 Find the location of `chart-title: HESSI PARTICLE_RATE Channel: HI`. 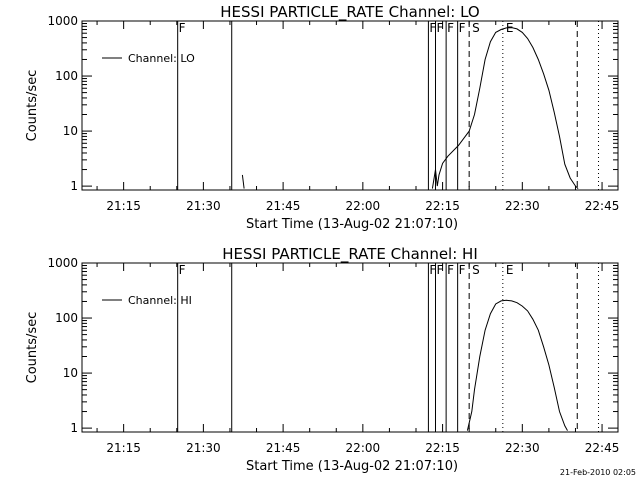

chart-title: HESSI PARTICLE_RATE Channel: HI is located at coordinates (350, 254).